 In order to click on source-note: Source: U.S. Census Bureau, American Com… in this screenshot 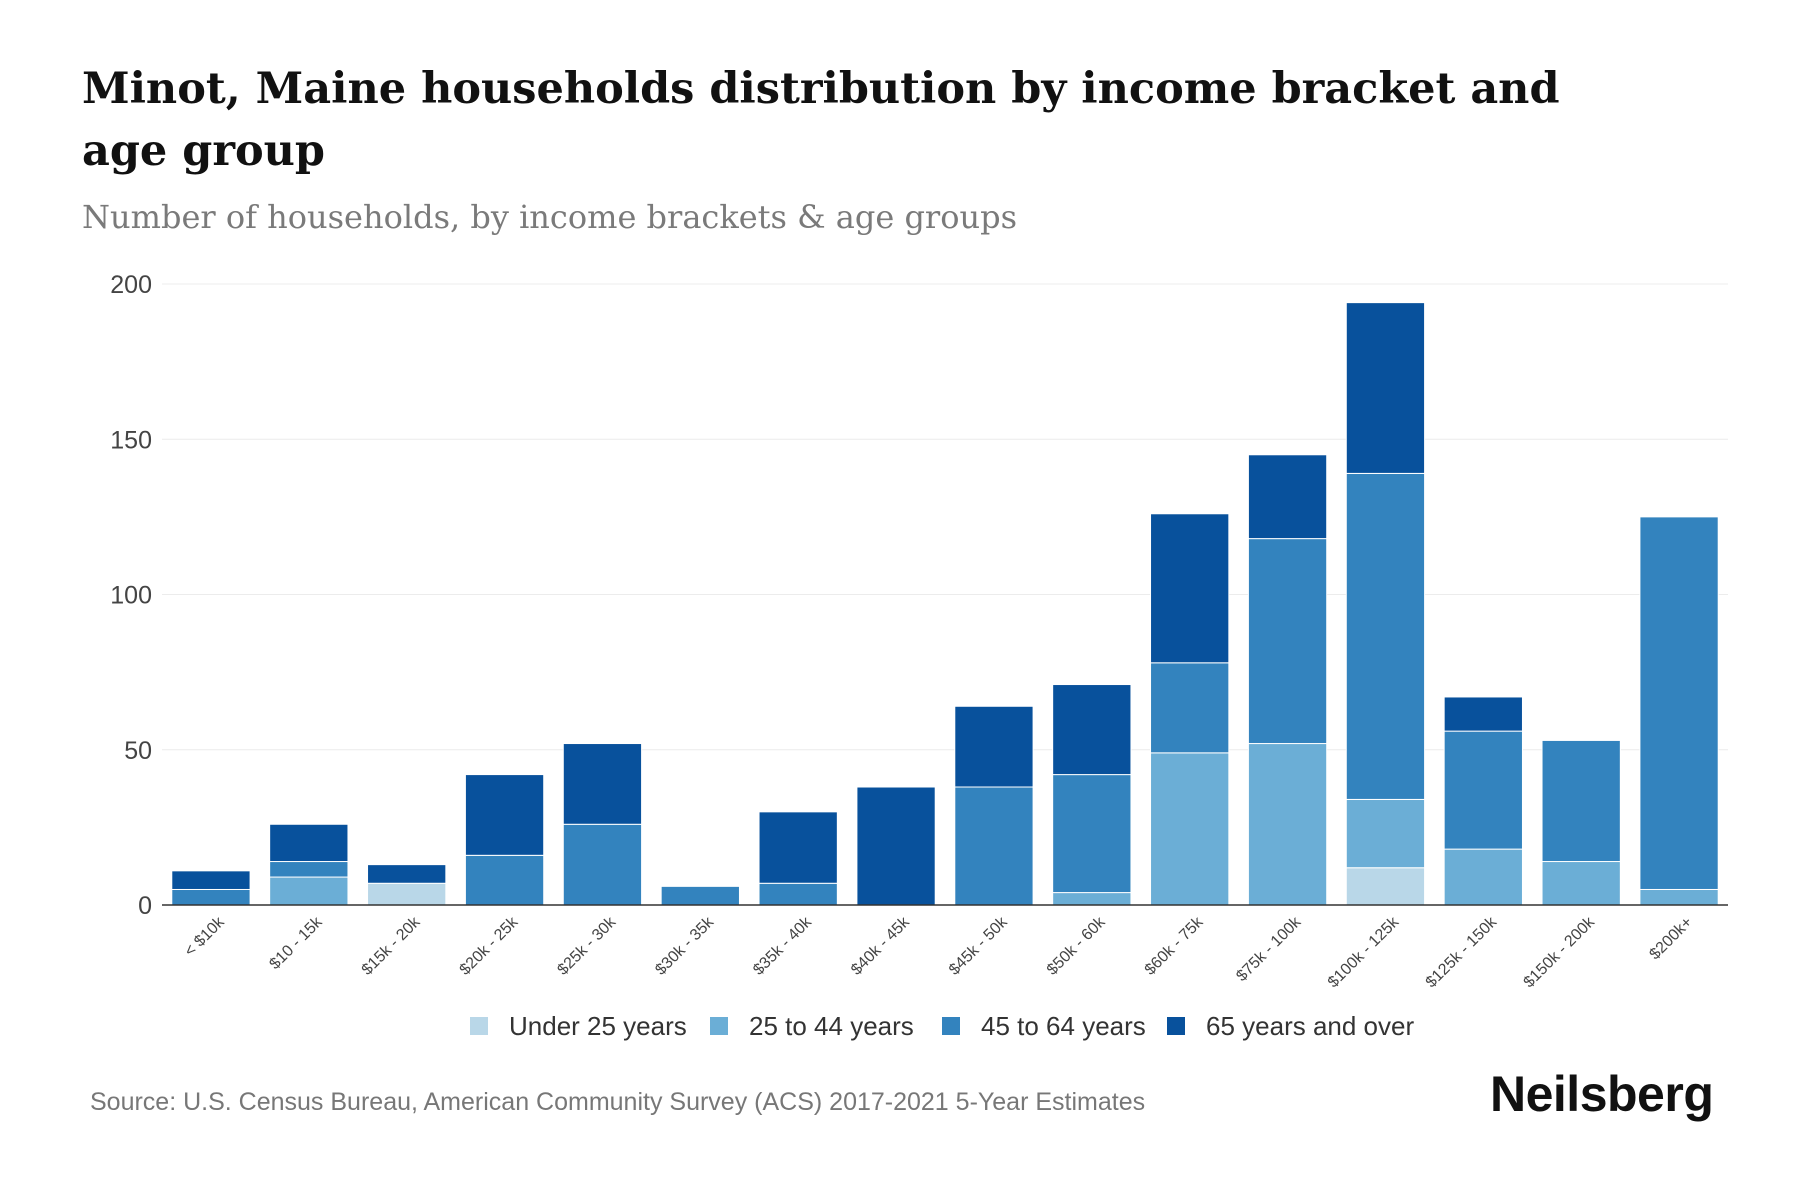, I will do `click(618, 1102)`.